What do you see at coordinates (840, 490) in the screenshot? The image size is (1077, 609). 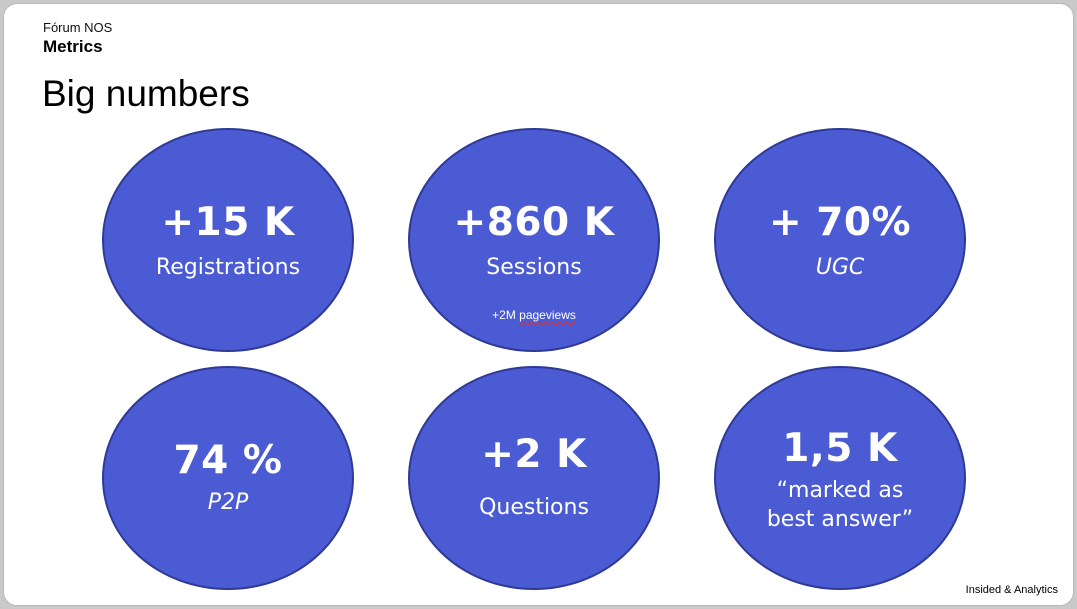 I see `metric-label-line1: “marked as` at bounding box center [840, 490].